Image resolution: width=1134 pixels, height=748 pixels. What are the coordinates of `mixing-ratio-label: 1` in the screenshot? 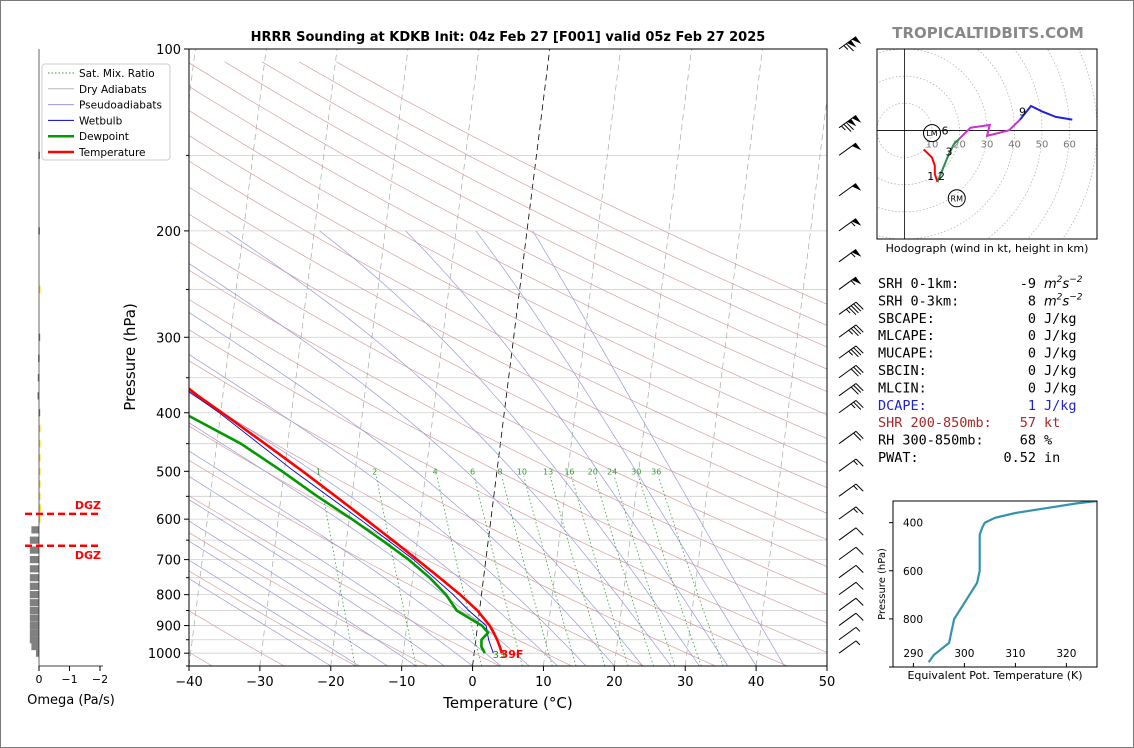 It's located at (318, 472).